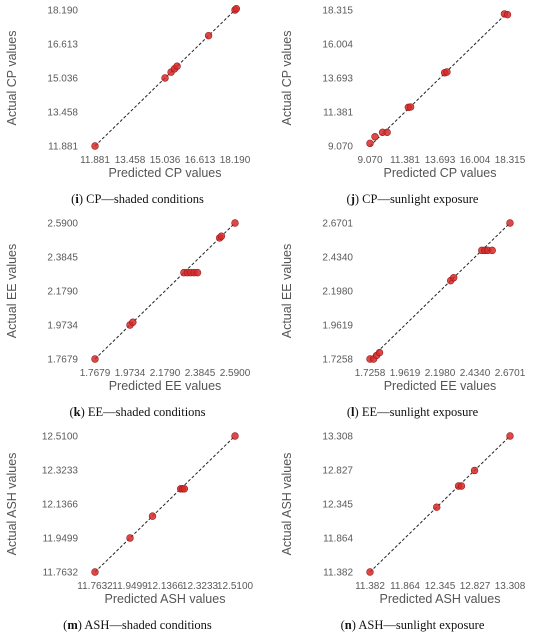 This screenshot has width=550, height=640. Describe the element at coordinates (337, 44) in the screenshot. I see `y-tick-label: 16.004` at that location.